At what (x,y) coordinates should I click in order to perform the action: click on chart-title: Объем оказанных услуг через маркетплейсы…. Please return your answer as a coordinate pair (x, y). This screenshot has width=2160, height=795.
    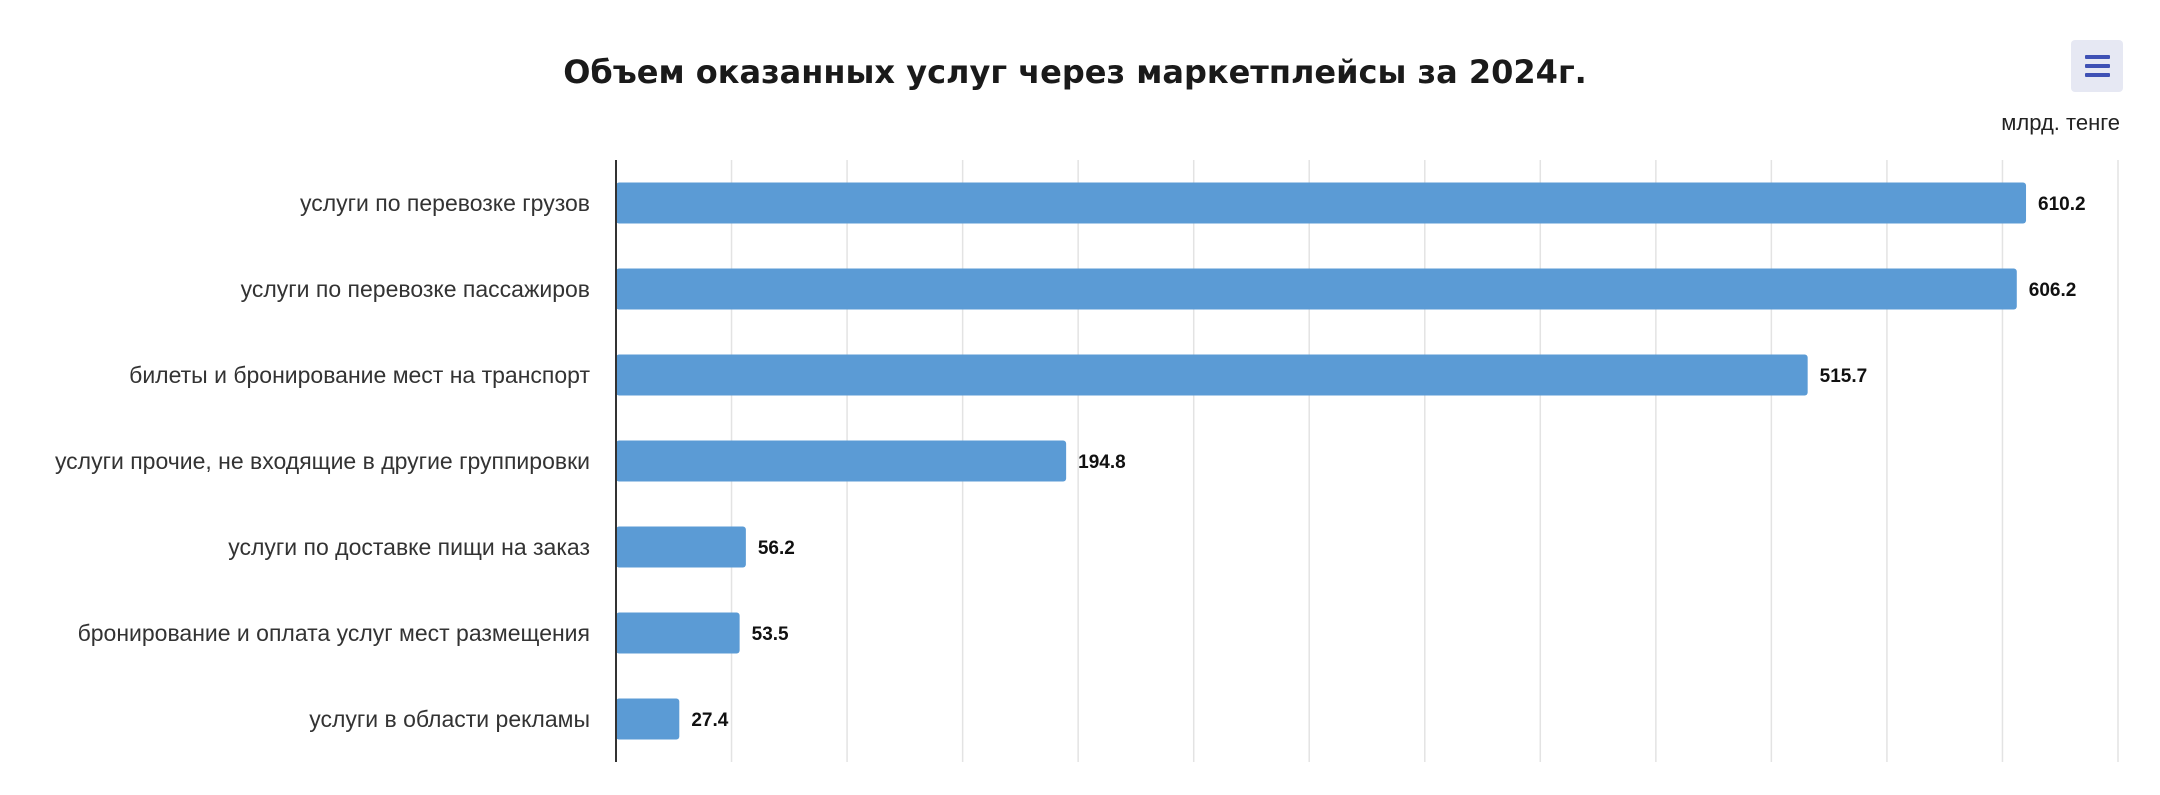
    Looking at the image, I should click on (1075, 72).